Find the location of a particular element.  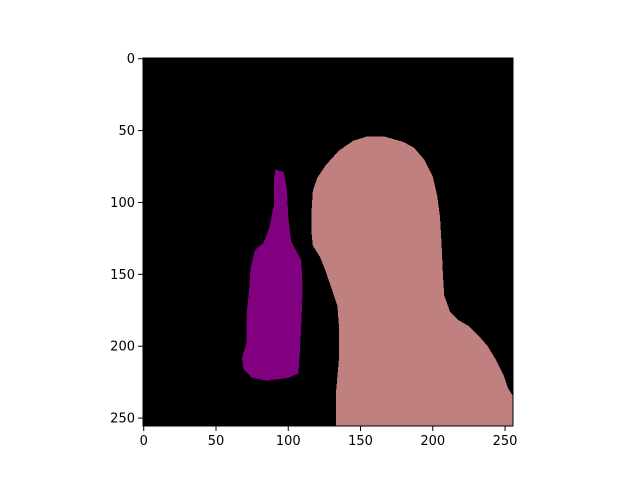

y-axis: 0 50 100 150 200 250 is located at coordinates (126, 239).